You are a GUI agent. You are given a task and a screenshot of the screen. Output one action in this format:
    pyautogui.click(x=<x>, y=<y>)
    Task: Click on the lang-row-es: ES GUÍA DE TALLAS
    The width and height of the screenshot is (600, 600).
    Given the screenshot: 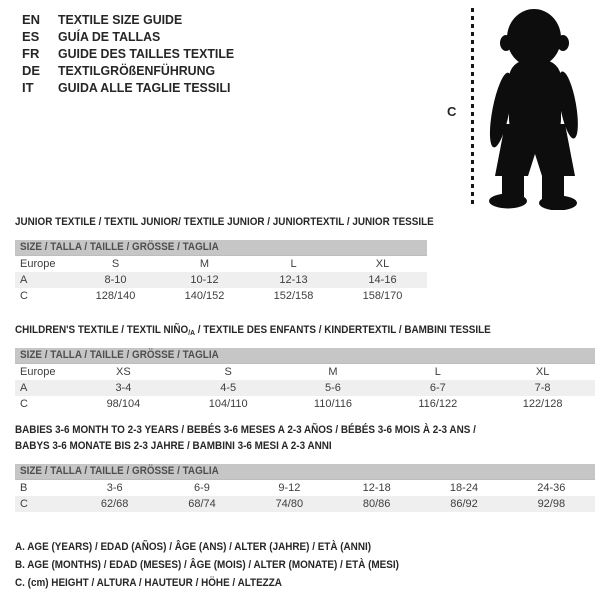 What is the action you would take?
    pyautogui.click(x=132, y=36)
    